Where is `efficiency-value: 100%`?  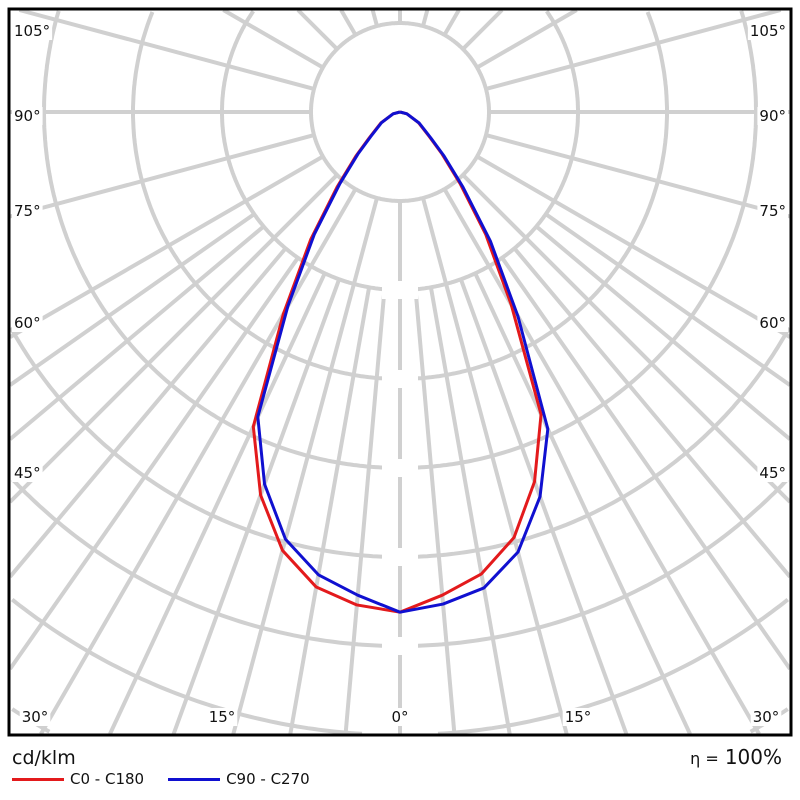 efficiency-value: 100% is located at coordinates (753, 757).